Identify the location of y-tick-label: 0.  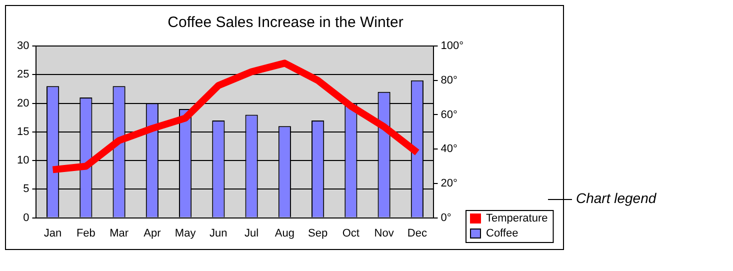
(26, 218).